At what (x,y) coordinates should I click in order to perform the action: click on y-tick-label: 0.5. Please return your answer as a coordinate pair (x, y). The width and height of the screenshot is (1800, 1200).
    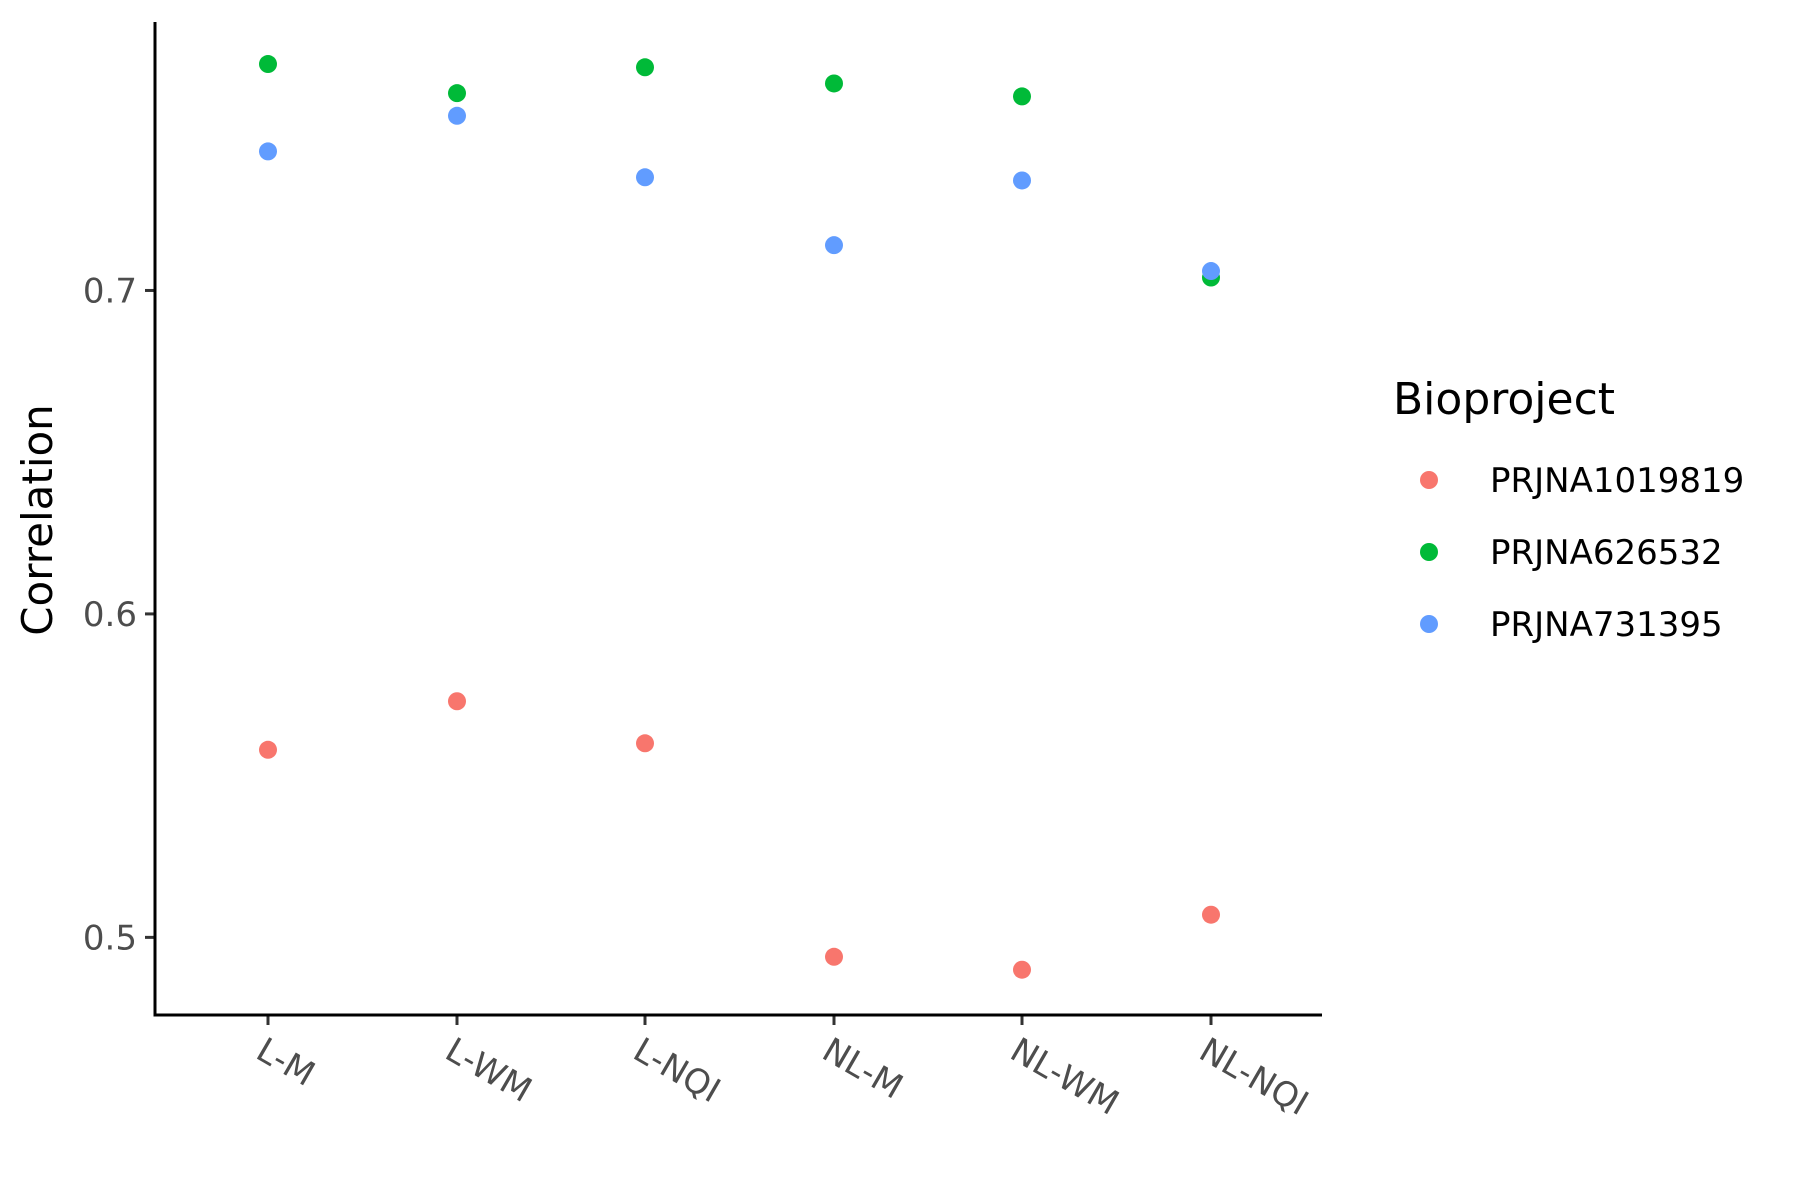
    Looking at the image, I should click on (110, 938).